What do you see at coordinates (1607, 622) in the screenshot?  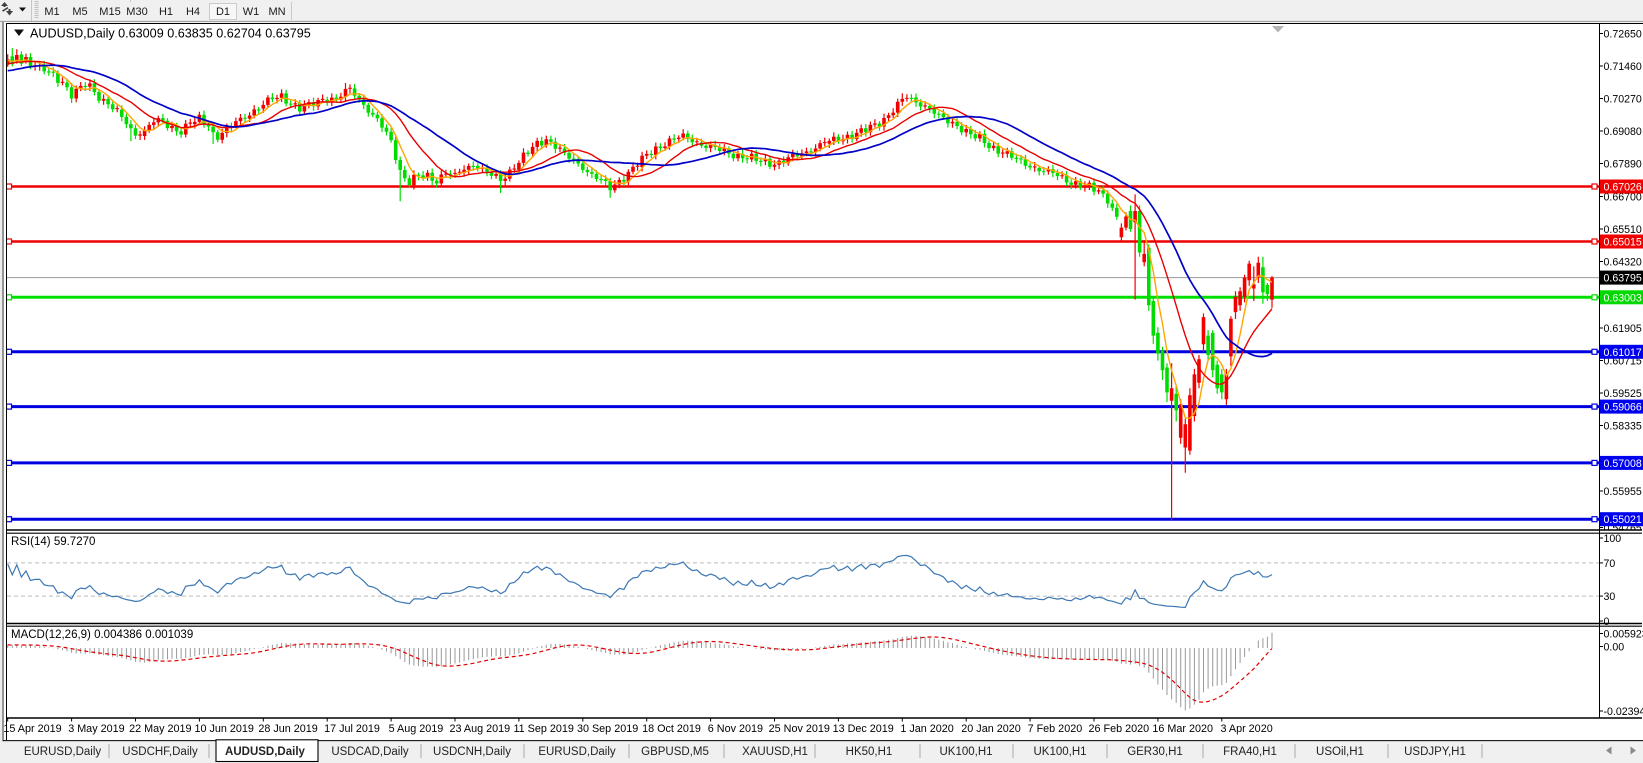 I see `svg-text: 0` at bounding box center [1607, 622].